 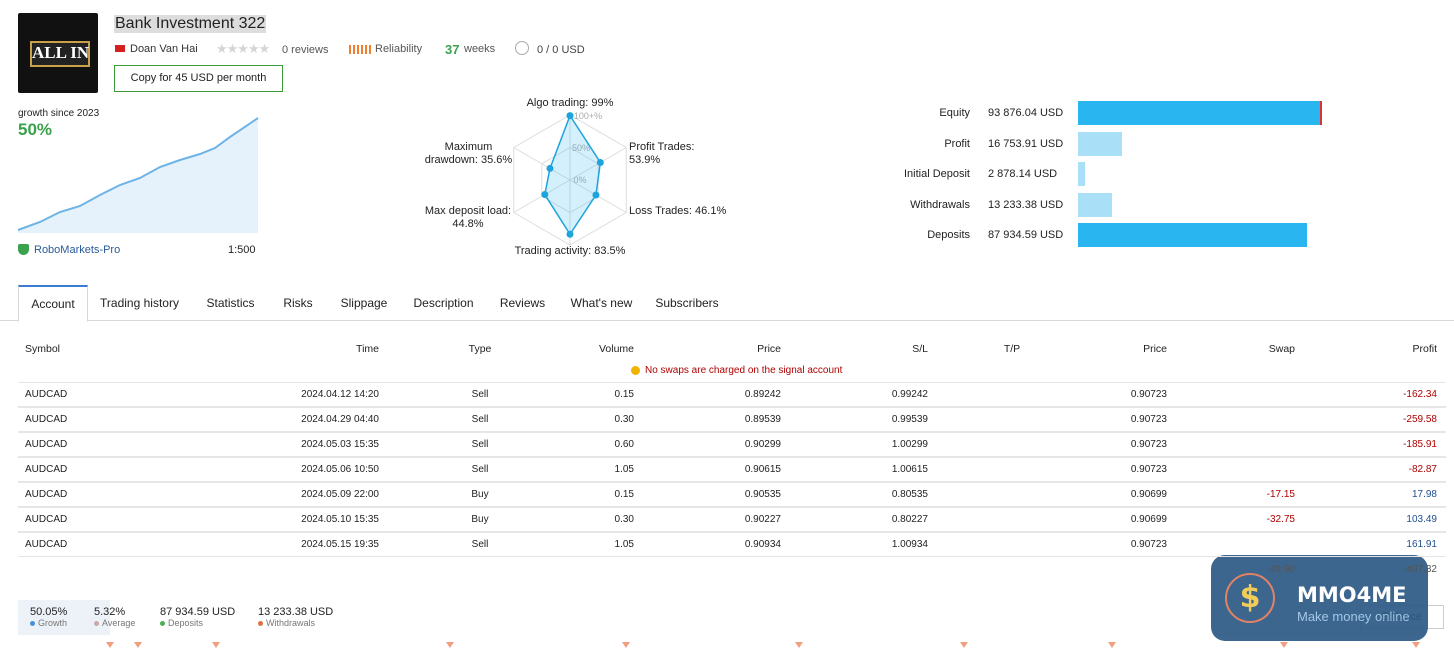 I want to click on notice-icon, so click(x=635, y=370).